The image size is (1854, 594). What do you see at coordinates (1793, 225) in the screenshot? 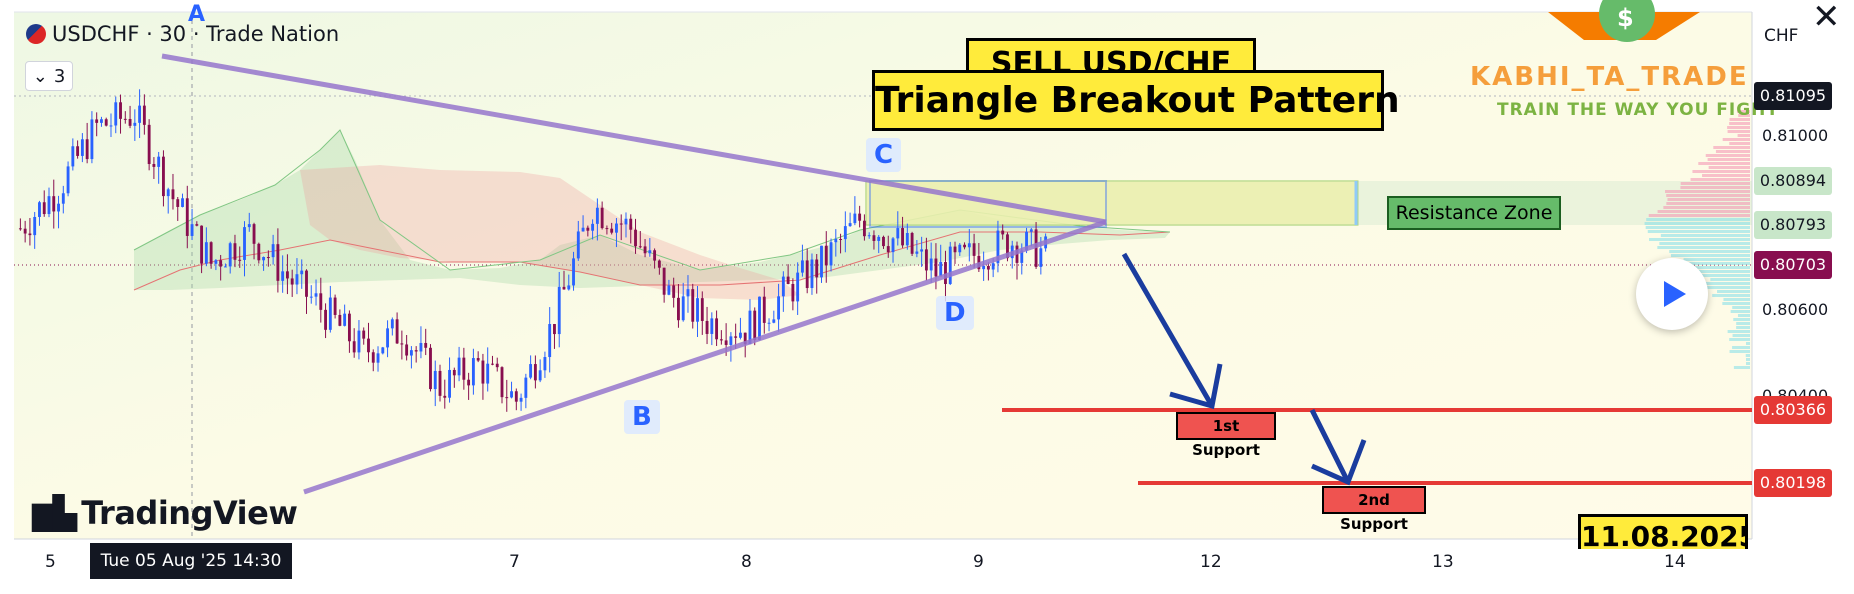
I see `price-tag-resistance-bottom: 0.80793` at bounding box center [1793, 225].